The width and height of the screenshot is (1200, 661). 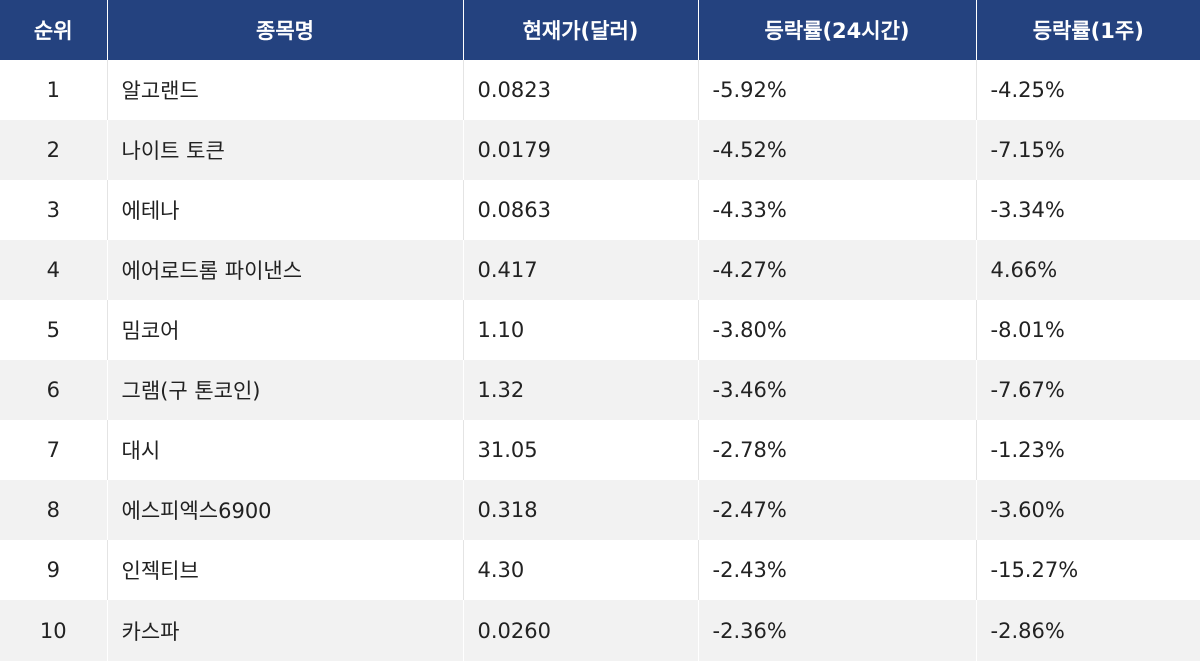 I want to click on cell-price: 4.30, so click(x=581, y=570).